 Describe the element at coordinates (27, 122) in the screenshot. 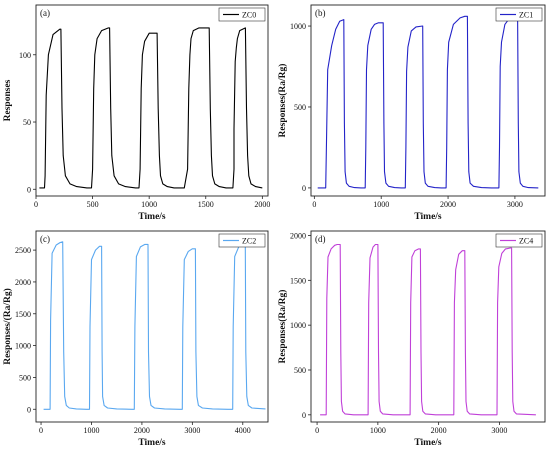

I see `y-tick-label: 50` at that location.